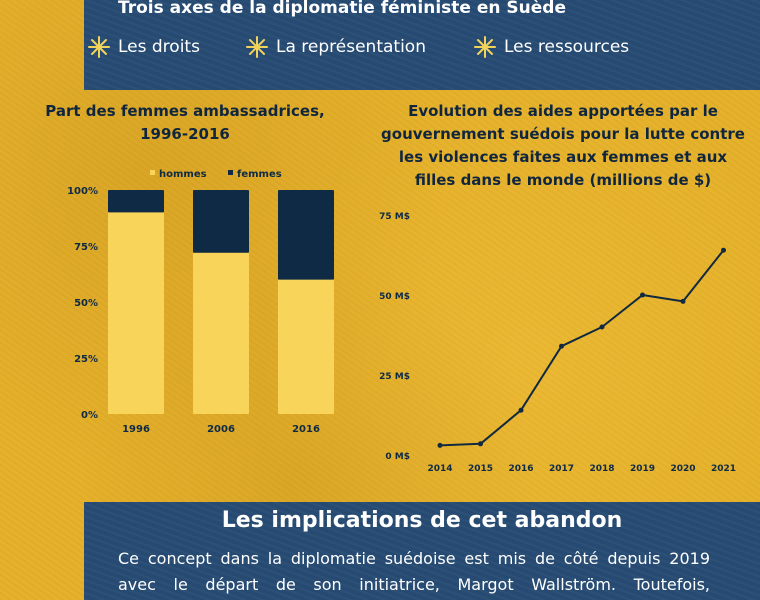 This screenshot has height=600, width=760. Describe the element at coordinates (221, 221) in the screenshot. I see `bar-femmes-2006` at that location.